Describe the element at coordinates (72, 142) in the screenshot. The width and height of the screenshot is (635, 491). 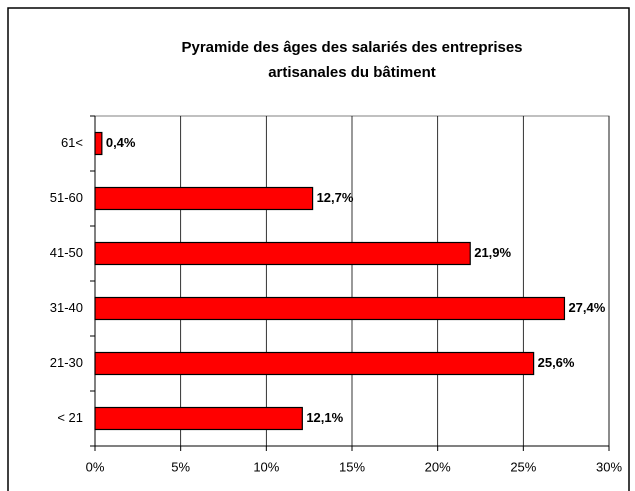
I see `y-tick-label: 61<` at that location.